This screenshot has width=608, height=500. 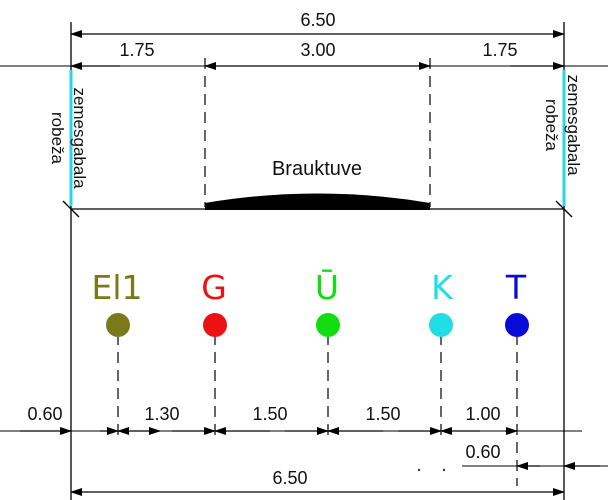 I want to click on utility-label-u: Ū, so click(x=327, y=287).